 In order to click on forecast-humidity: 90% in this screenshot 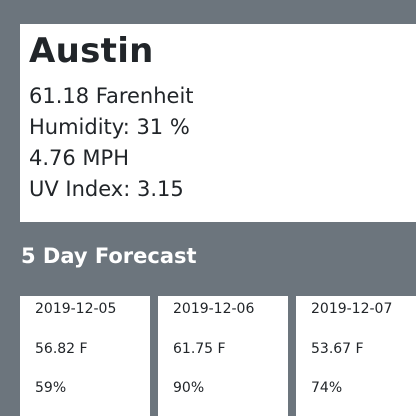, I will do `click(189, 388)`.